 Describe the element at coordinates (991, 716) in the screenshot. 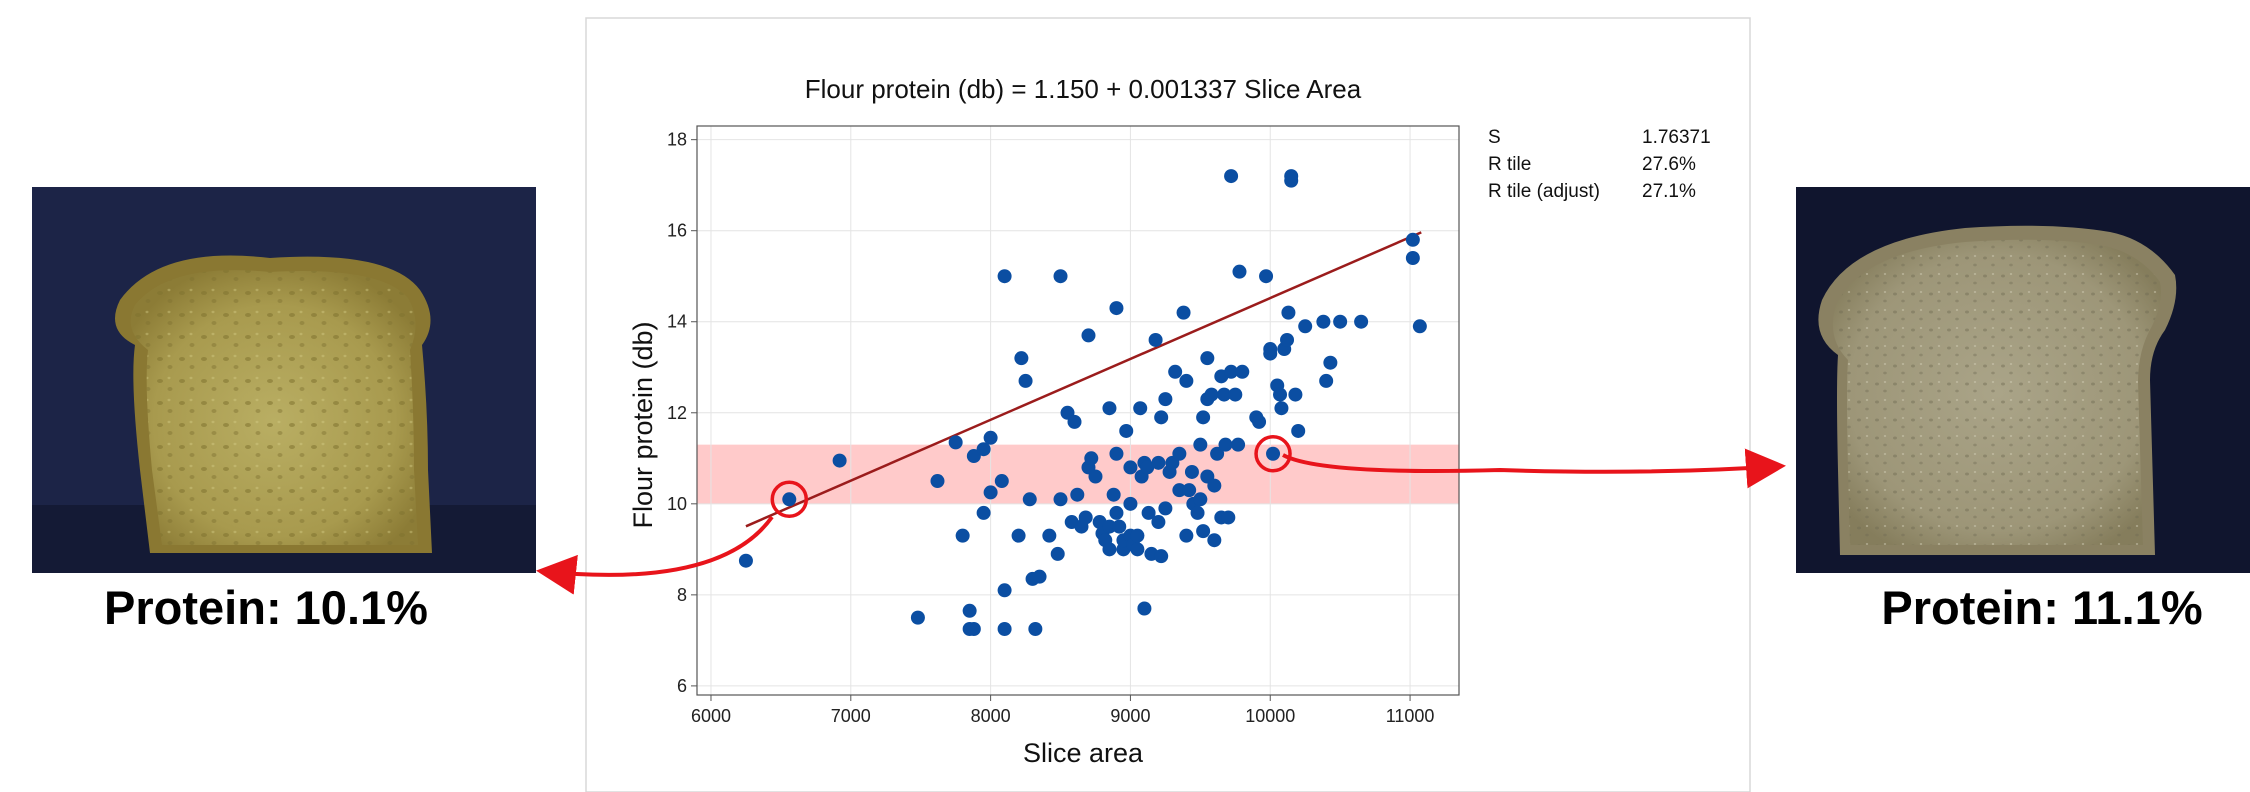

I see `x-tick-label: 8000` at that location.